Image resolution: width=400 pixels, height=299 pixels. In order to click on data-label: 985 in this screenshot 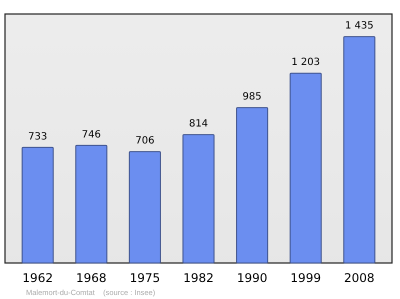, I will do `click(252, 97)`.